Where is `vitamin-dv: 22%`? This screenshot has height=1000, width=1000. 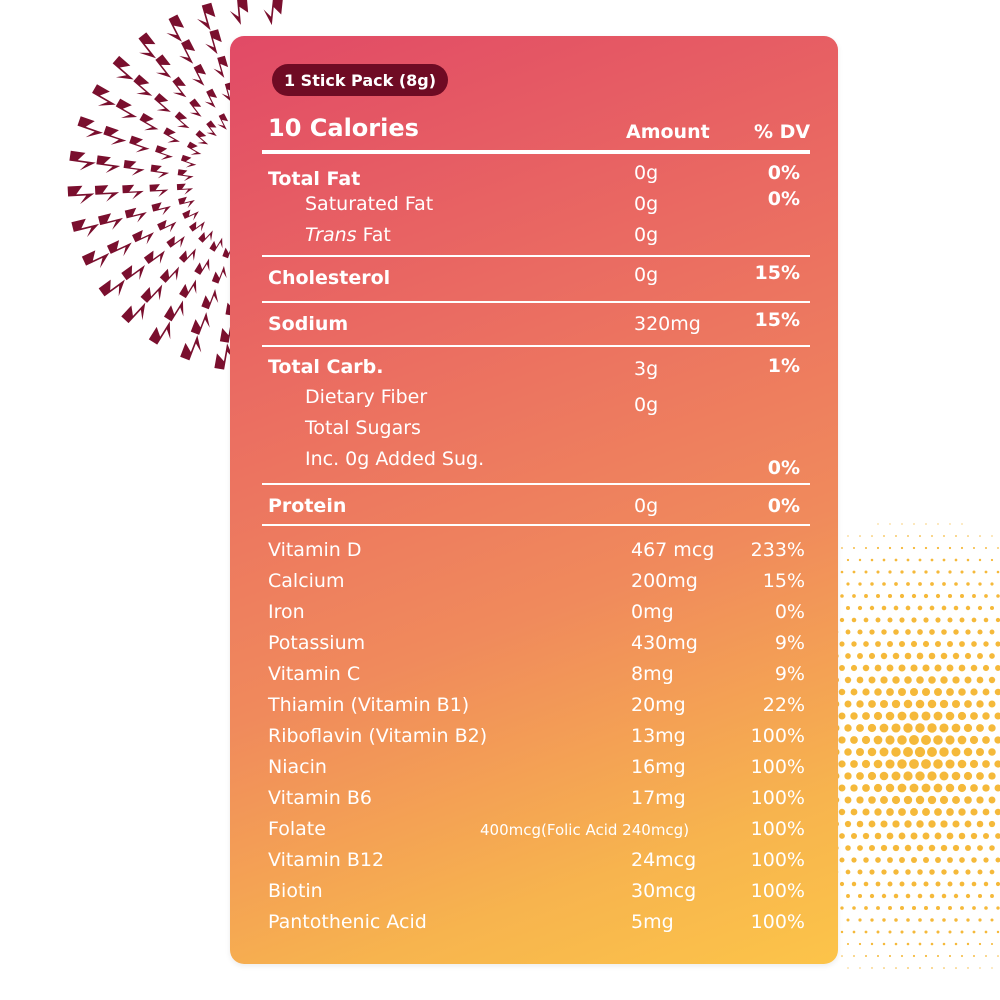 vitamin-dv: 22% is located at coordinates (783, 705).